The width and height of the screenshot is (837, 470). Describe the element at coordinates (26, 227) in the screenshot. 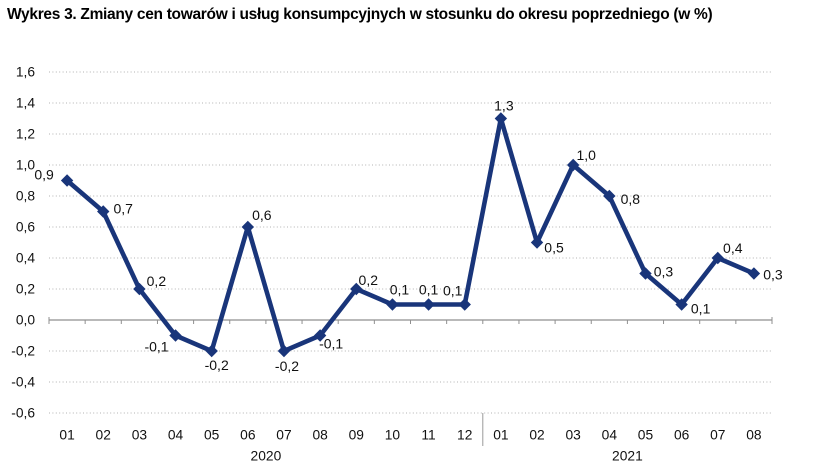

I see `y-axis-tick-label: 0,6` at that location.